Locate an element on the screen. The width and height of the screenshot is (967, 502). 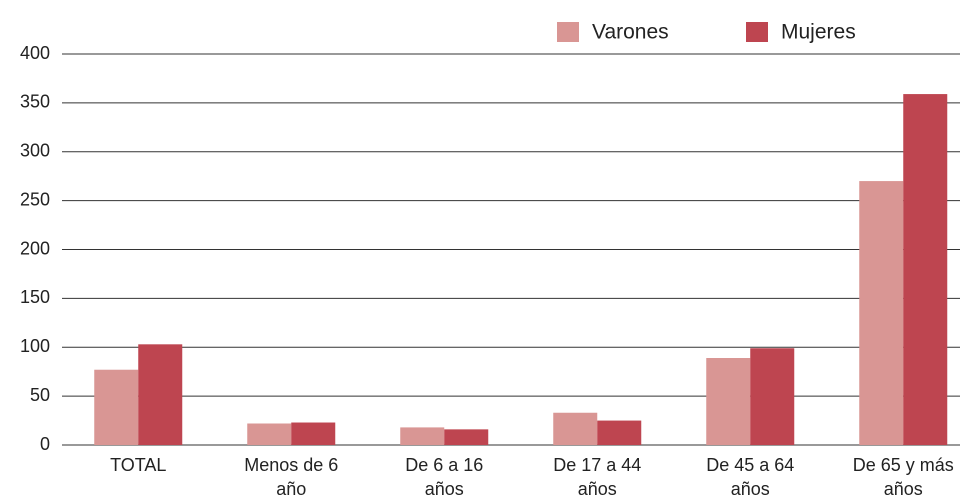
x-tick-label: De 17 a 44 años is located at coordinates (597, 477).